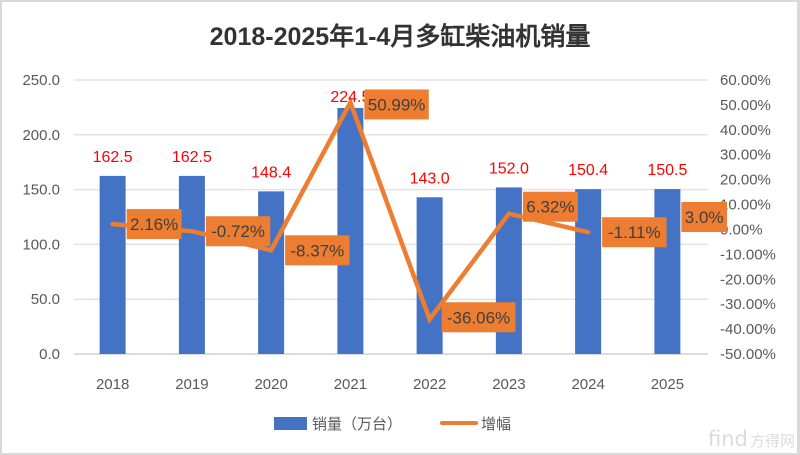  What do you see at coordinates (350, 97) in the screenshot?
I see `bar-value-label: 224.5` at bounding box center [350, 97].